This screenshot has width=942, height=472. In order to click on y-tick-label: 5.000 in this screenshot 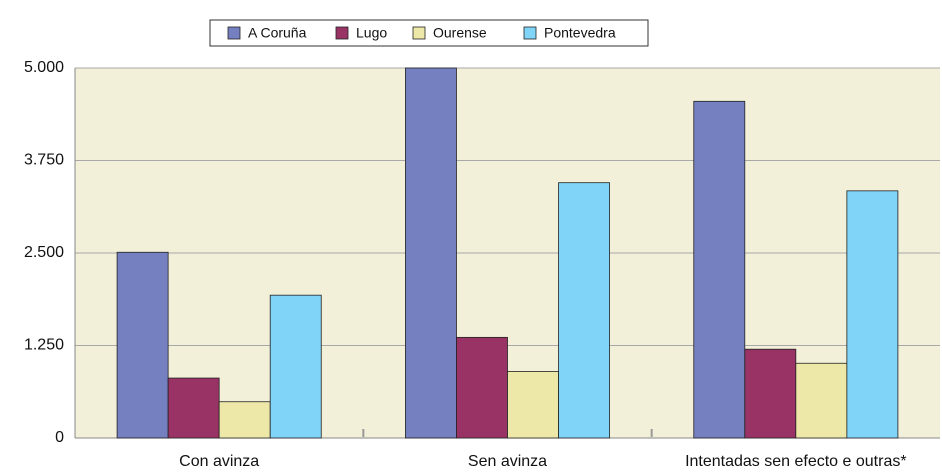, I will do `click(44, 67)`.